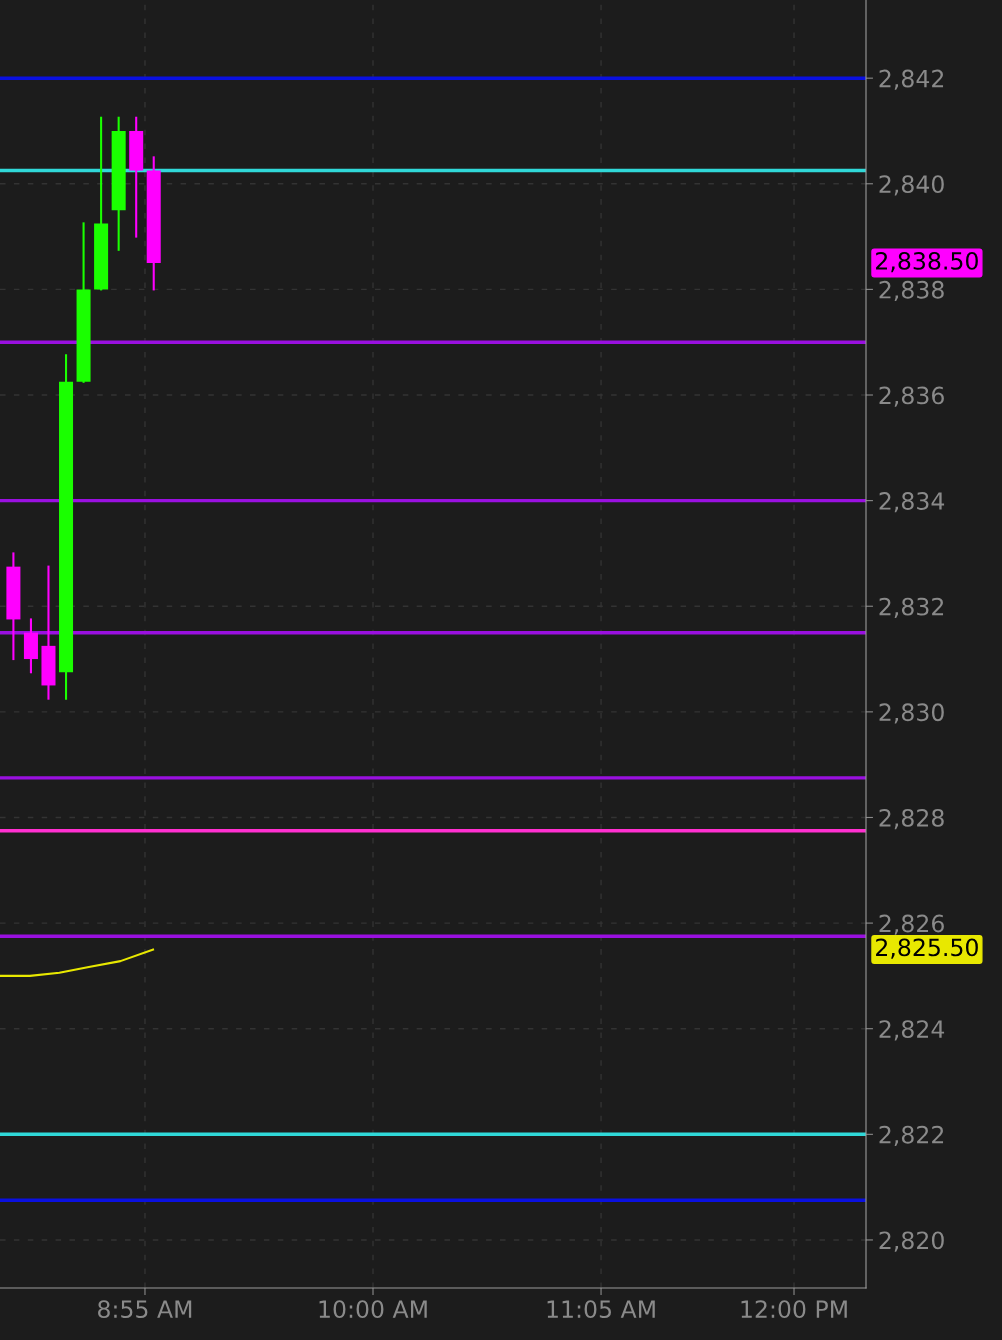 This screenshot has height=1340, width=1002. I want to click on x-tick-label: 12:00 PM, so click(794, 1309).